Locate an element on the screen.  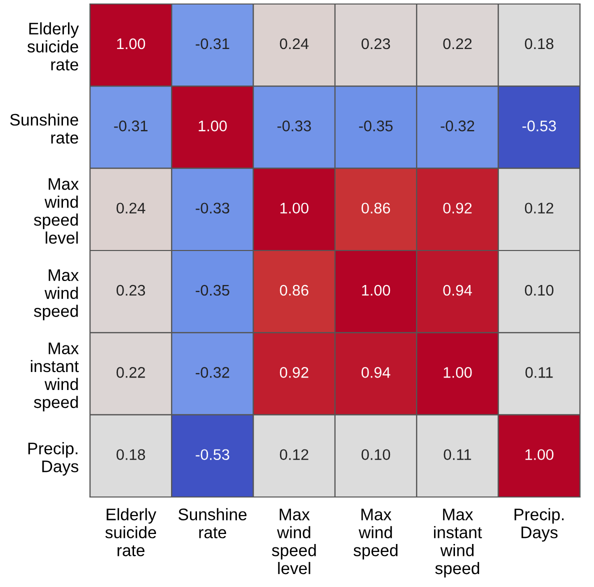
y-tick-label: Max wind speed is located at coordinates (56, 294).